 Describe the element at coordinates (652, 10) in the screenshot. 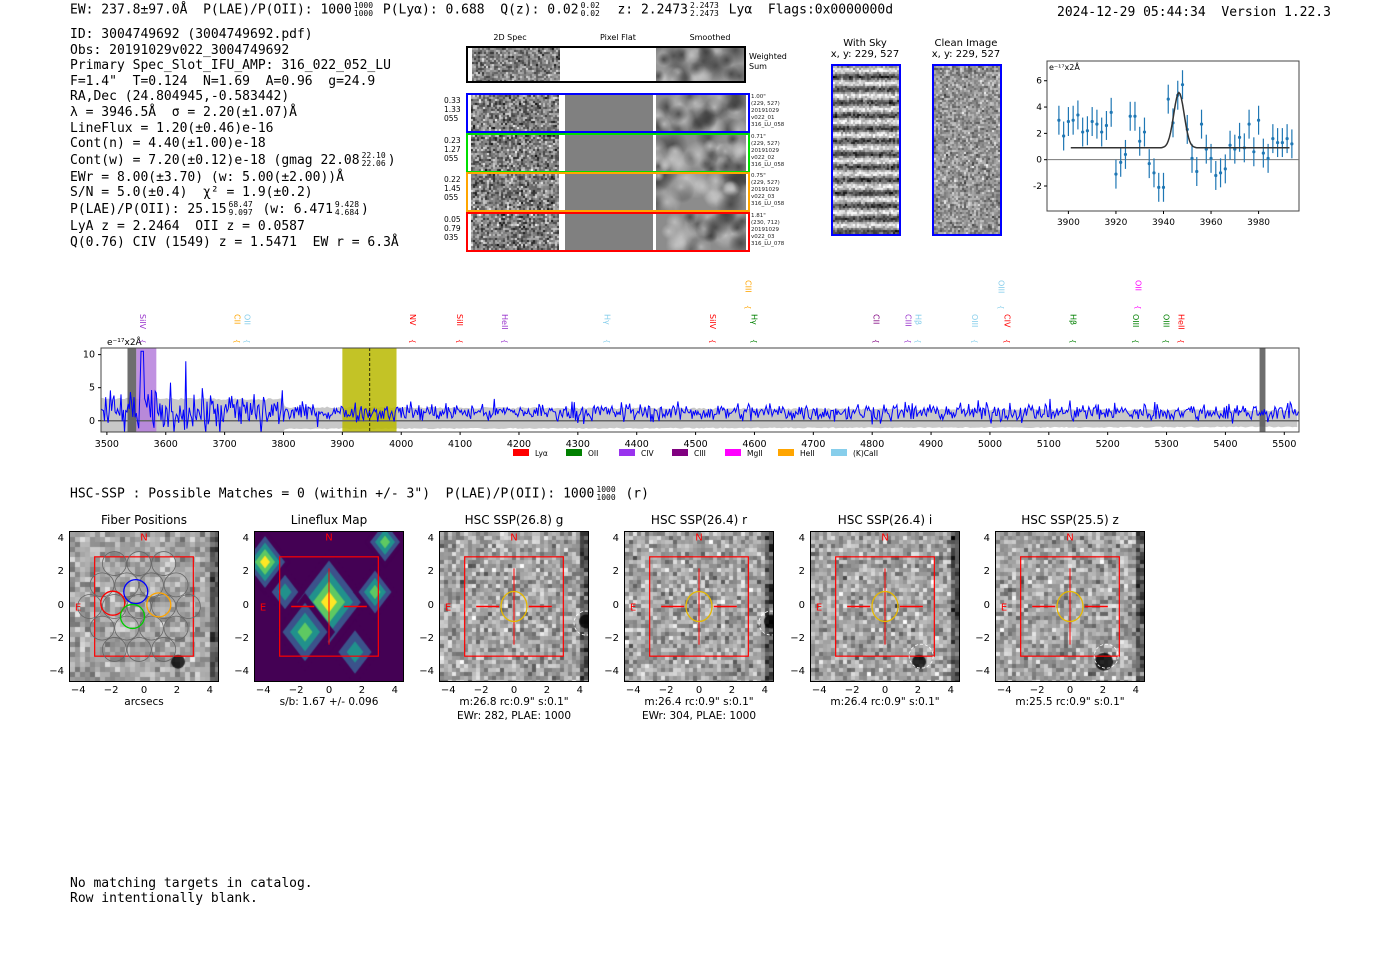

I see `z-value: z: 2.2473` at that location.